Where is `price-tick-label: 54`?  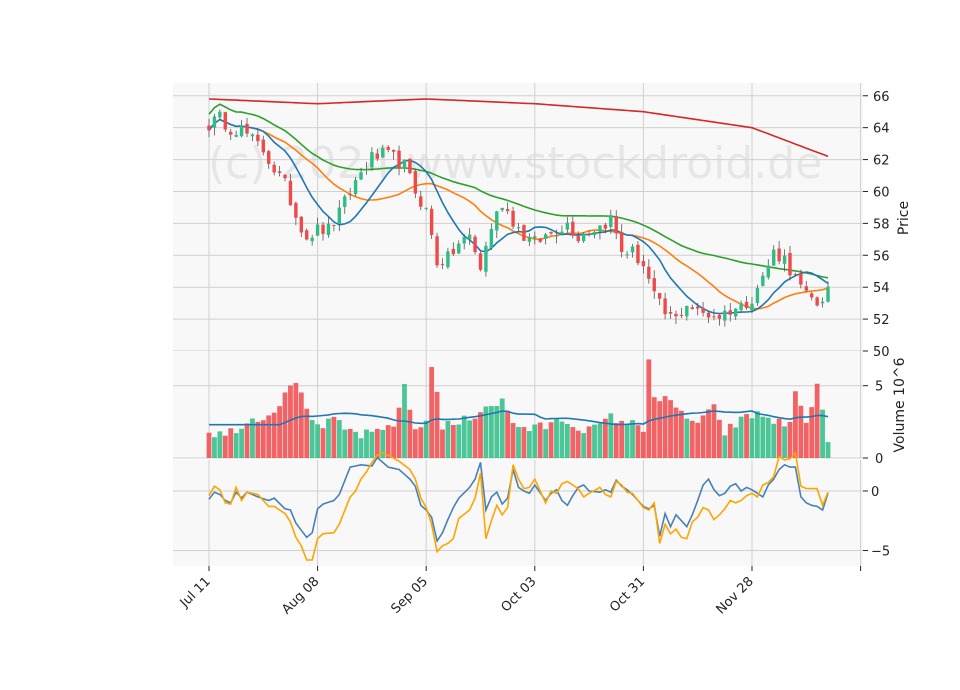
price-tick-label: 54 is located at coordinates (881, 288).